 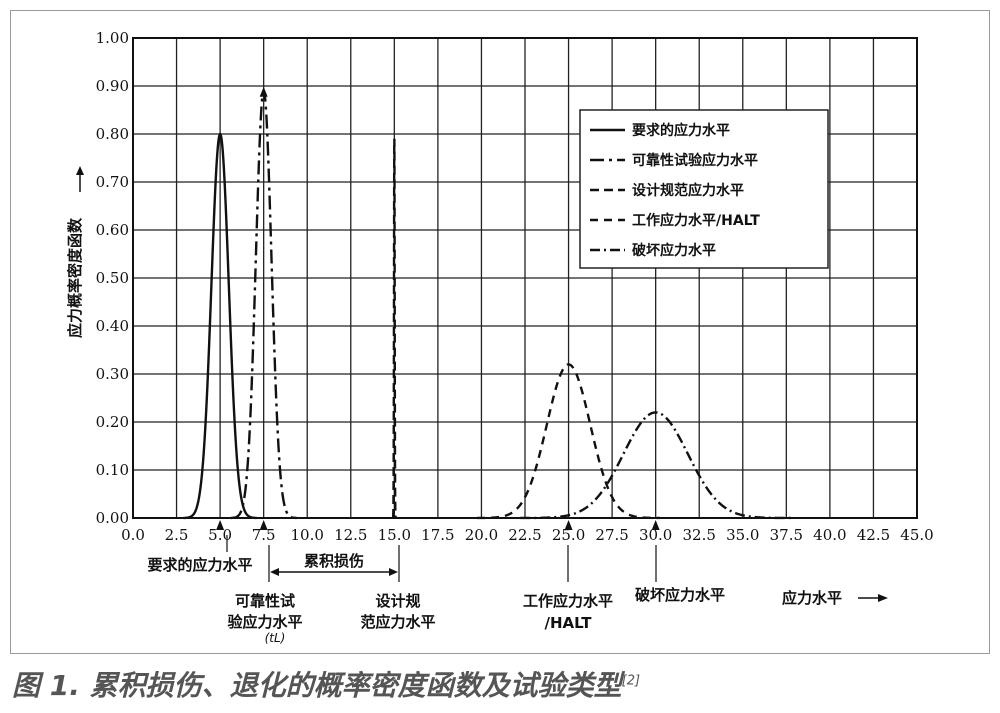 I want to click on x-tick-label: 2.5, so click(x=177, y=535).